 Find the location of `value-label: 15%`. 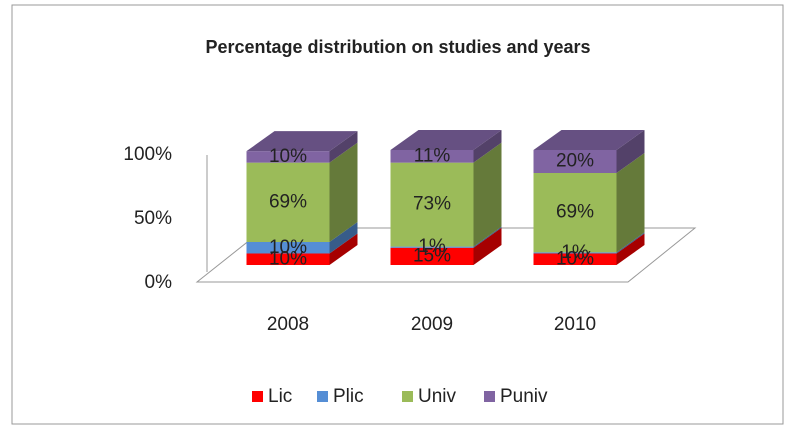

value-label: 15% is located at coordinates (432, 255).